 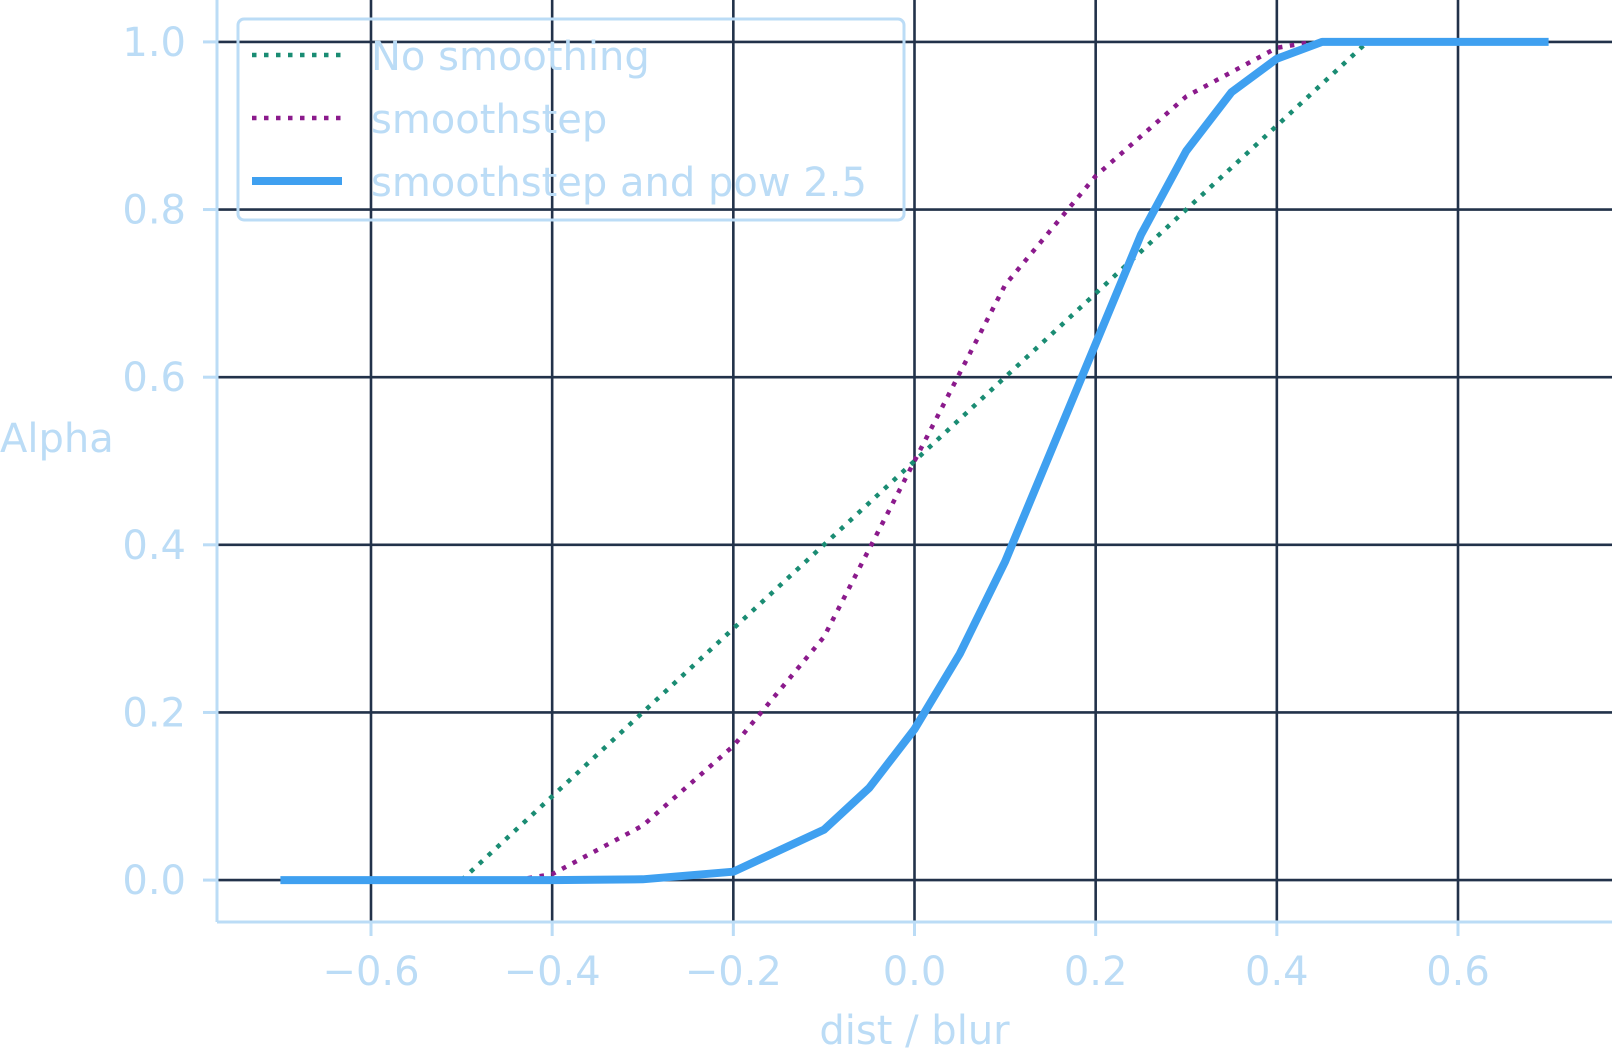 I want to click on x-tick-label-5: 0.4, so click(x=1277, y=972).